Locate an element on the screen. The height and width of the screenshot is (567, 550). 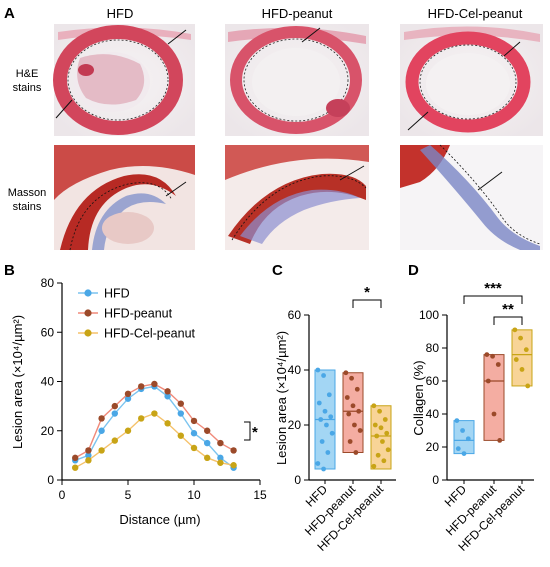
micrograph-masson-hfd-peanut is located at coordinates (297, 197).